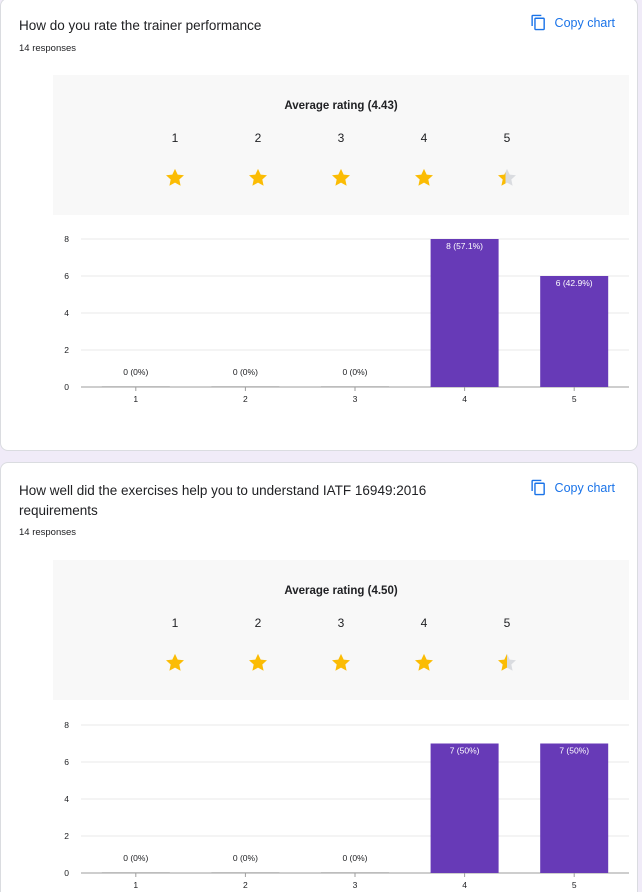 This screenshot has width=642, height=892. I want to click on average-rating: Average rating (4.50), so click(341, 591).